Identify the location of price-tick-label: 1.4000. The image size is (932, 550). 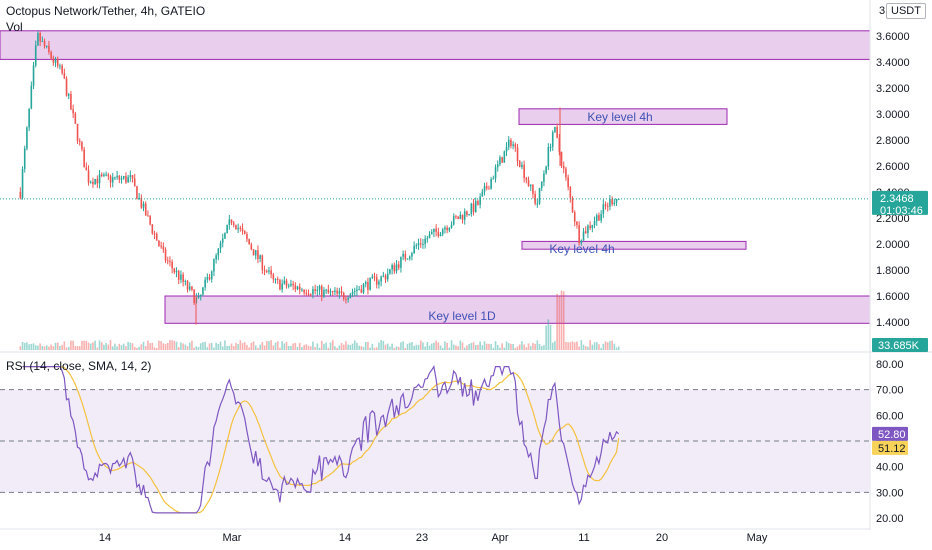
(893, 323).